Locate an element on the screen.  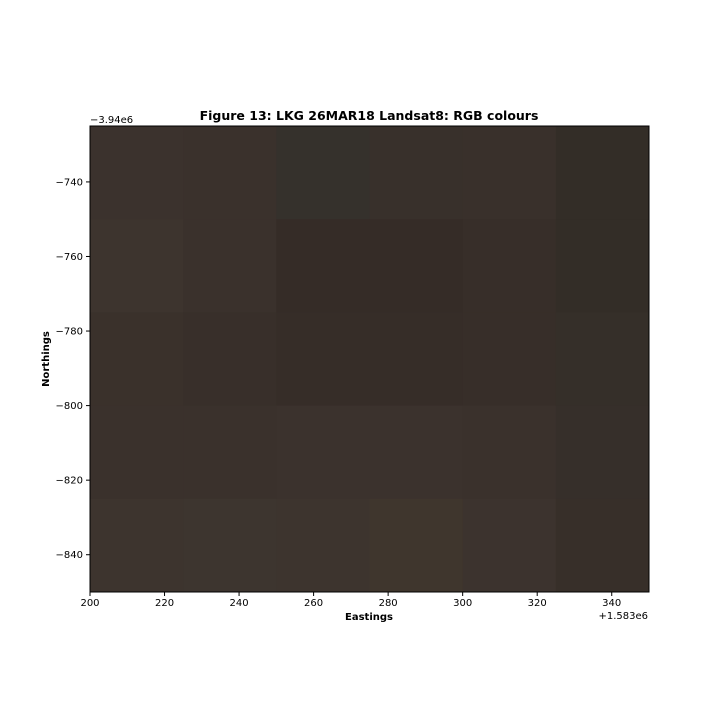
y-tick-label: −740 is located at coordinates (69, 182).